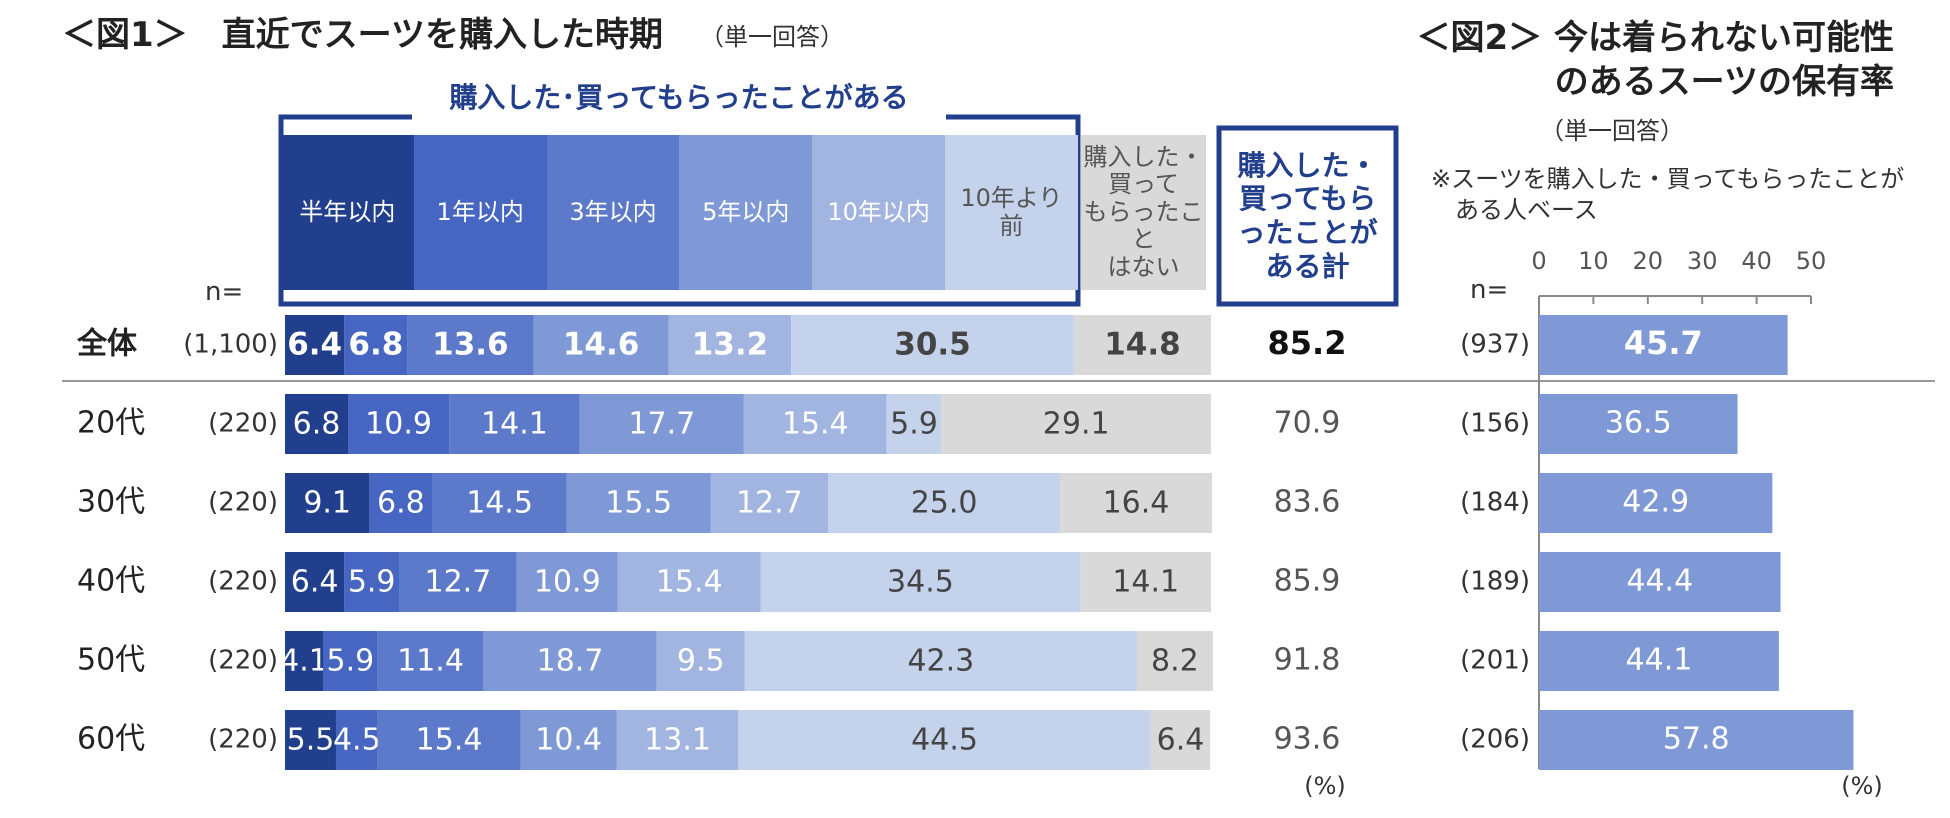 This screenshot has width=1950, height=818. I want to click on value-label: 16.4, so click(1136, 503).